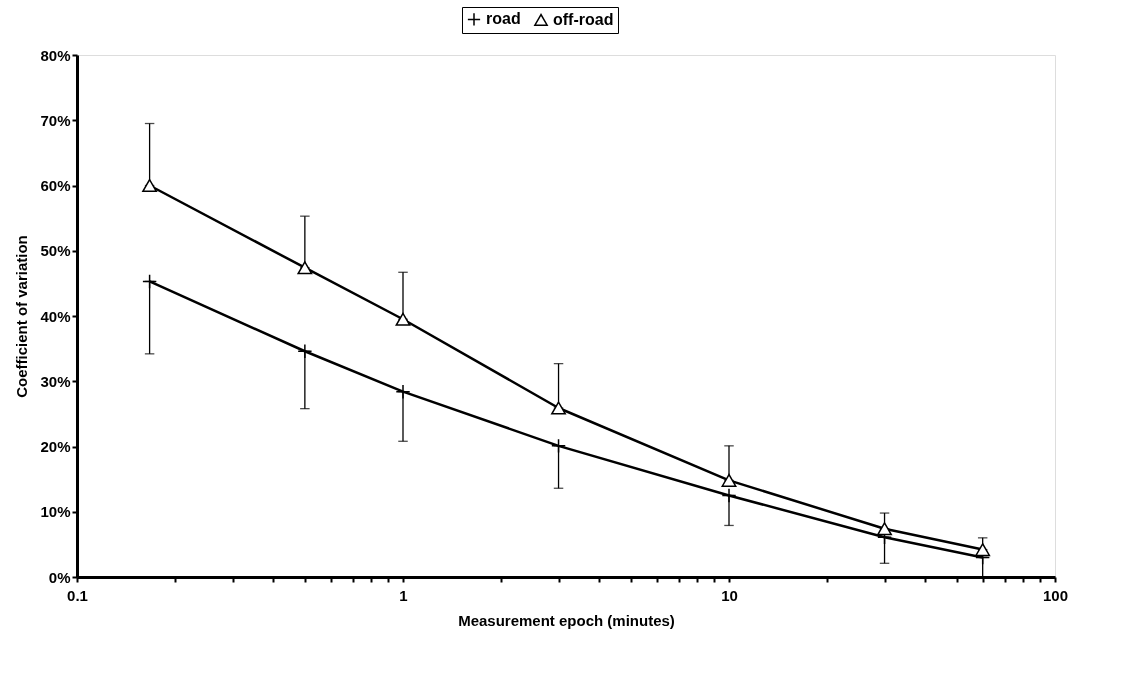 The height and width of the screenshot is (678, 1122). Describe the element at coordinates (583, 19) in the screenshot. I see `legend-label: off-road` at that location.